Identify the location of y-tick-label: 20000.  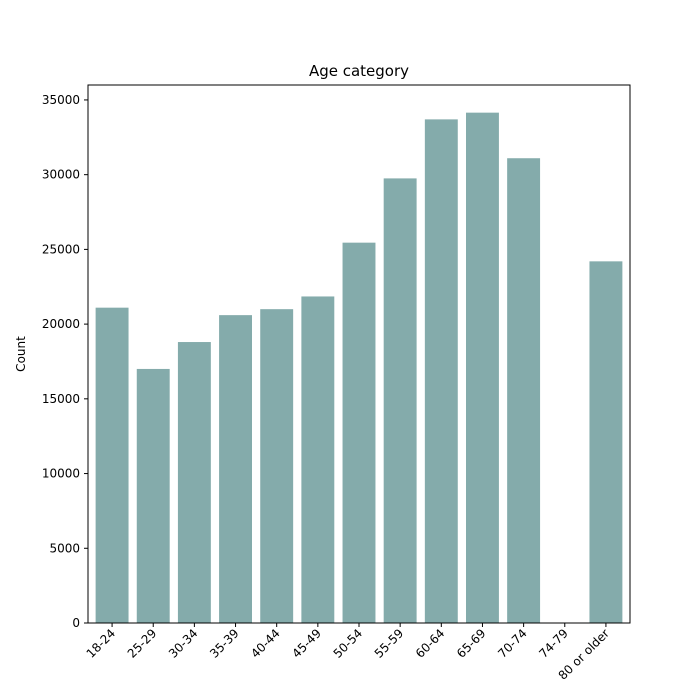
(61, 324).